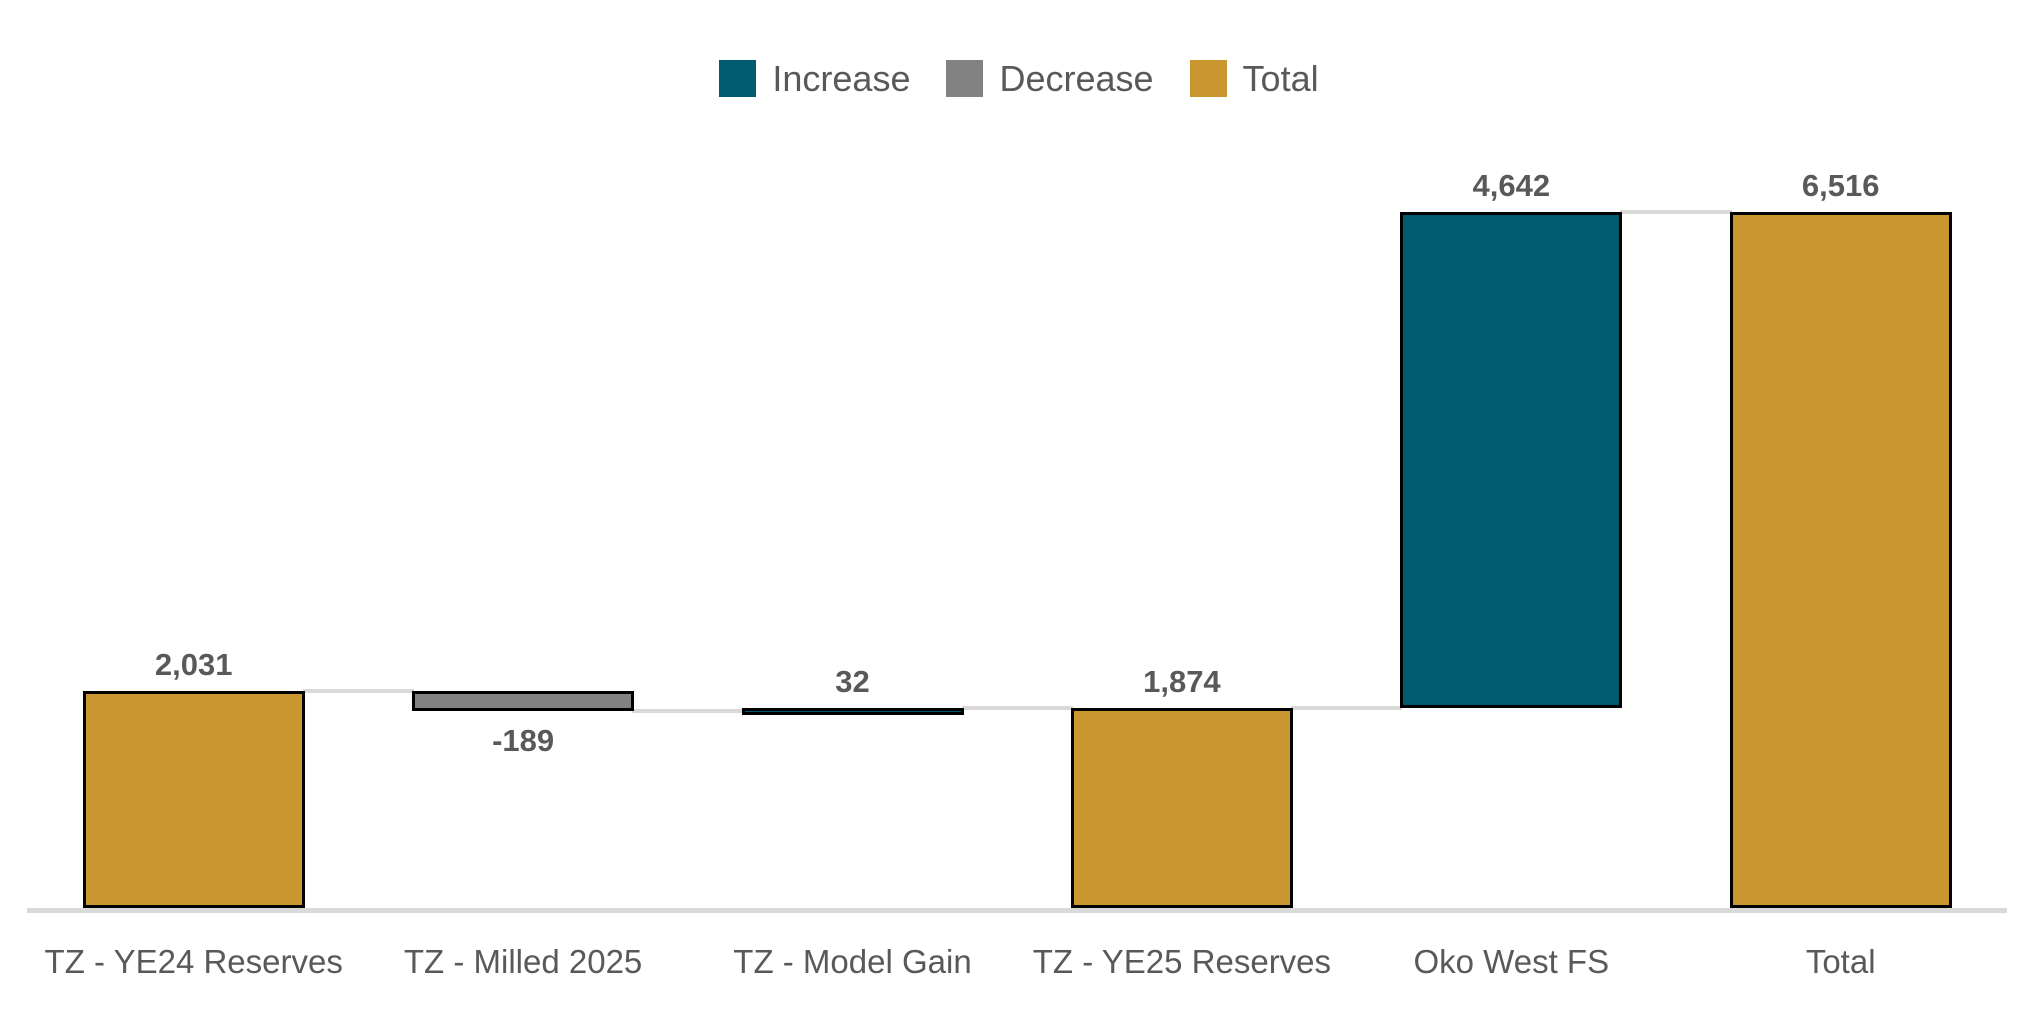 The height and width of the screenshot is (1016, 2038). I want to click on category-label-tz-ye24-reserves: TZ - YE24 Reserves, so click(193, 961).